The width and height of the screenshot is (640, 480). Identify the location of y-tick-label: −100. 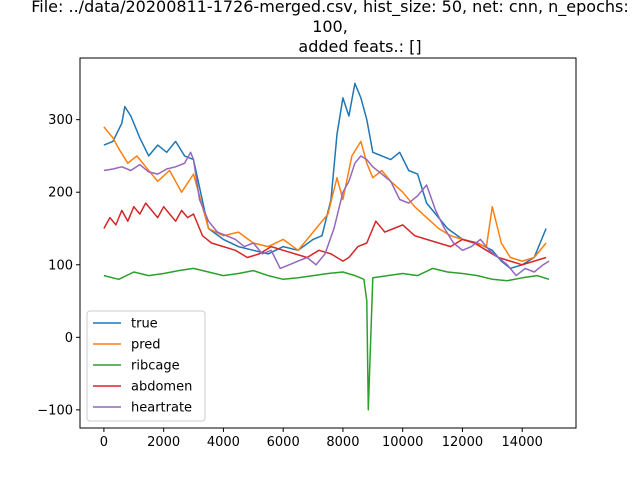
(55, 410).